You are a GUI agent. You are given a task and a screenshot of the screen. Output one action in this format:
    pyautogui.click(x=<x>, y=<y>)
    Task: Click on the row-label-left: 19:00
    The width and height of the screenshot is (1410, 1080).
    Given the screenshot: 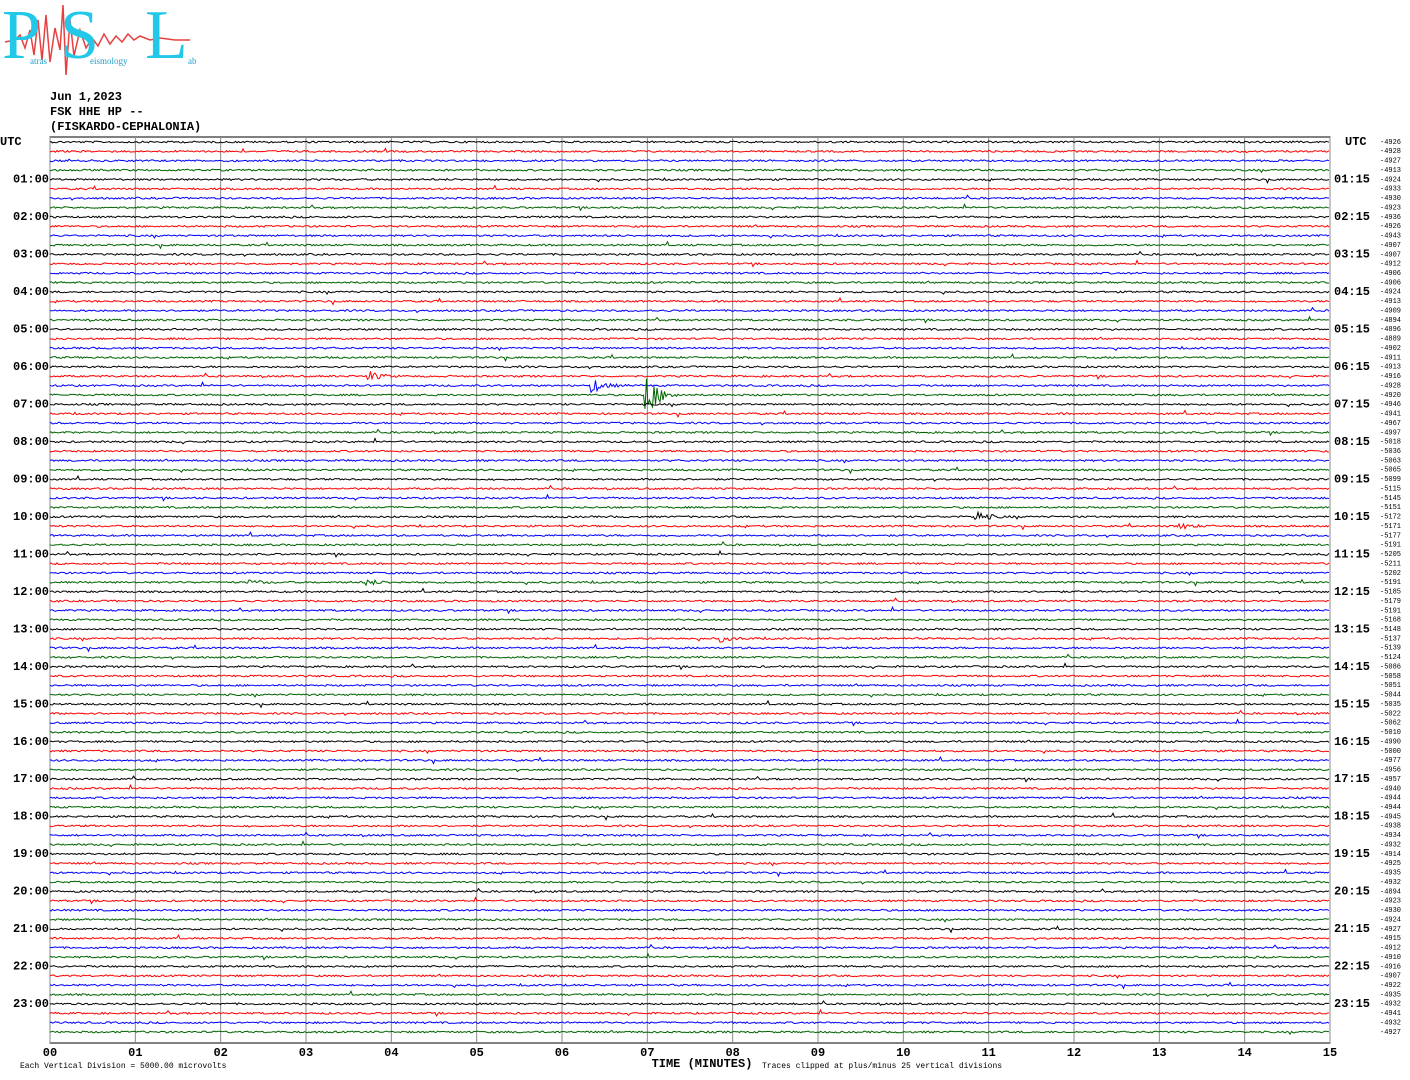 What is the action you would take?
    pyautogui.click(x=31, y=854)
    